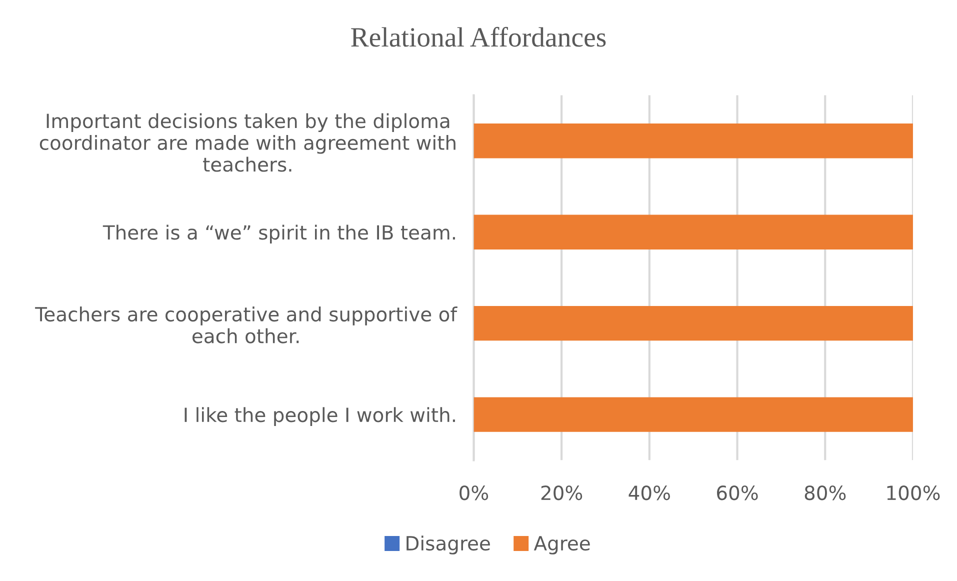 The image size is (957, 581). Describe the element at coordinates (825, 492) in the screenshot. I see `x-tick-label: 80%` at that location.